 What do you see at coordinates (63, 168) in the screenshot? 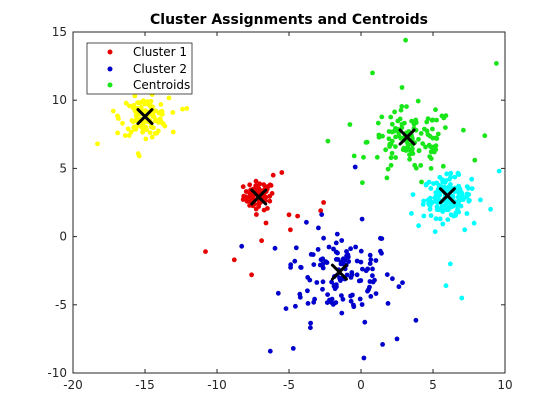
I see `y-tick-label: 5` at bounding box center [63, 168].